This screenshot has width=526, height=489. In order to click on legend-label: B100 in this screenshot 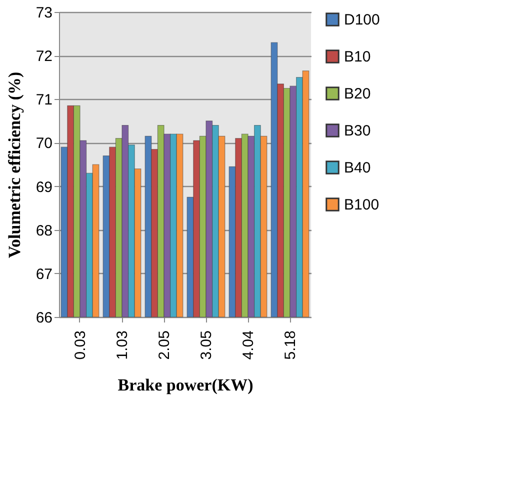, I will do `click(362, 205)`.